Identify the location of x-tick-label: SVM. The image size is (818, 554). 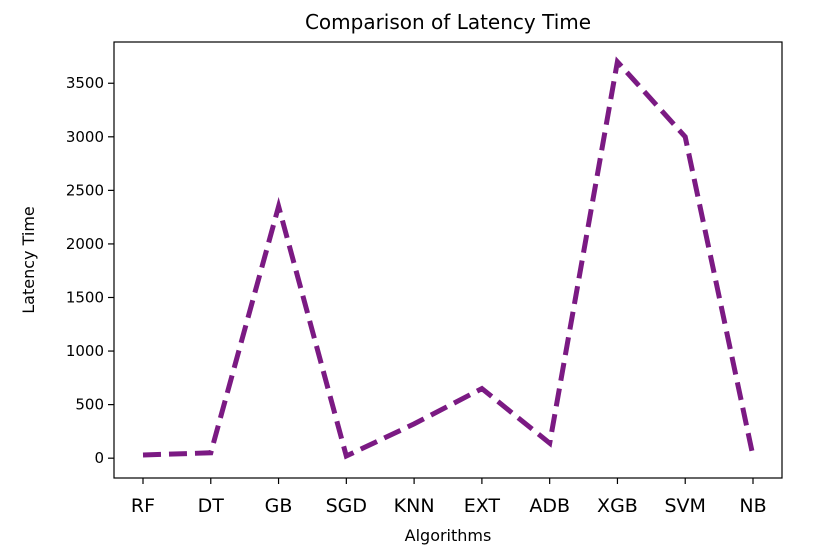
(684, 506).